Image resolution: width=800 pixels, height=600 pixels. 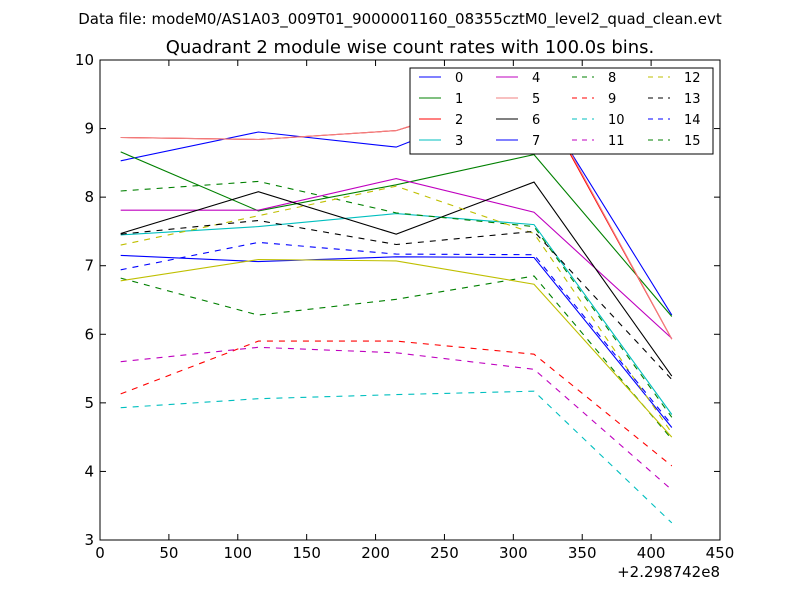 I want to click on legend-label: 7, so click(x=536, y=141).